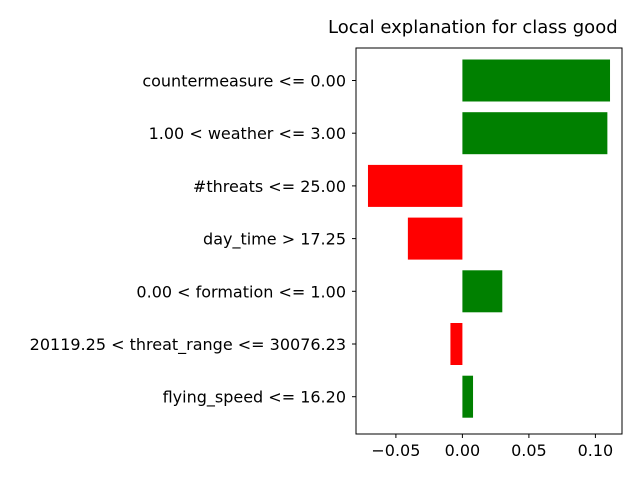 The height and width of the screenshot is (480, 640). What do you see at coordinates (529, 450) in the screenshot?
I see `x-tick-label-2: 0.05` at bounding box center [529, 450].